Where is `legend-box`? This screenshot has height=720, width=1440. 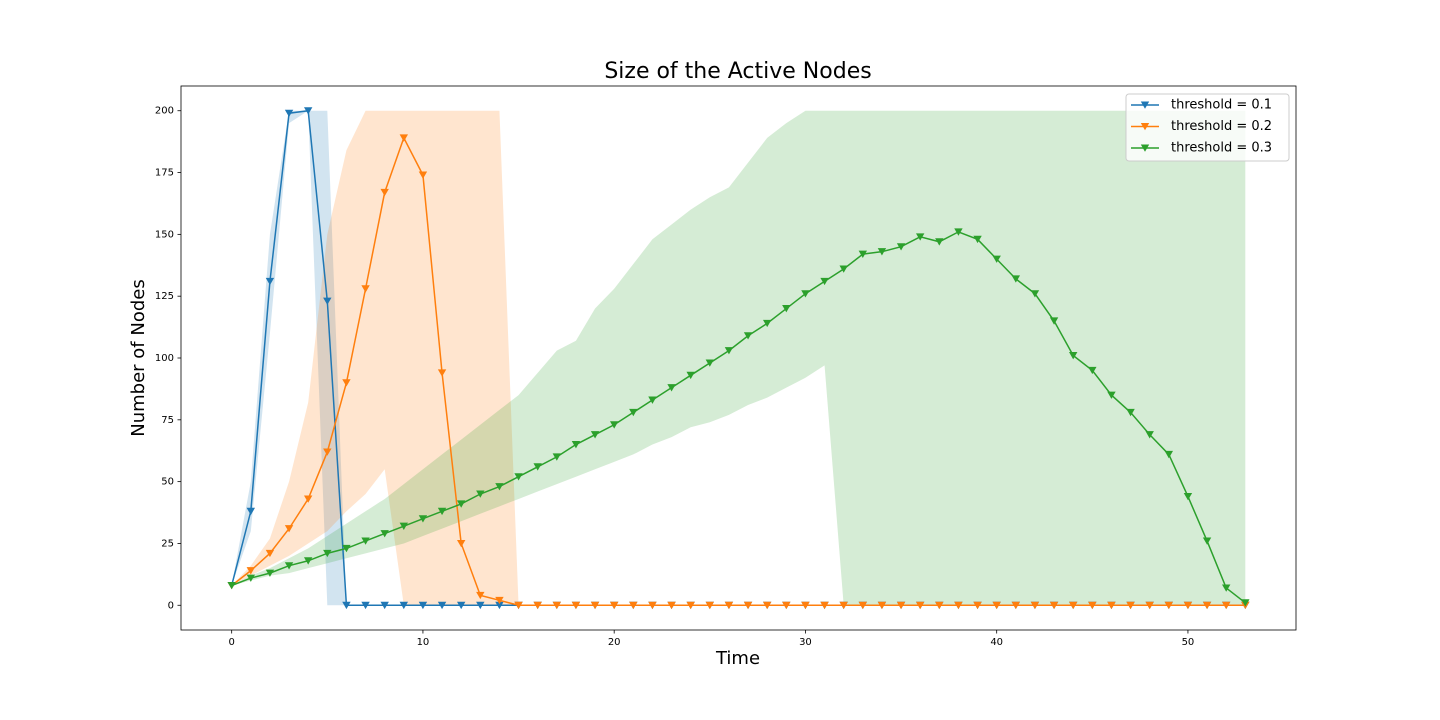 legend-box is located at coordinates (1207, 127).